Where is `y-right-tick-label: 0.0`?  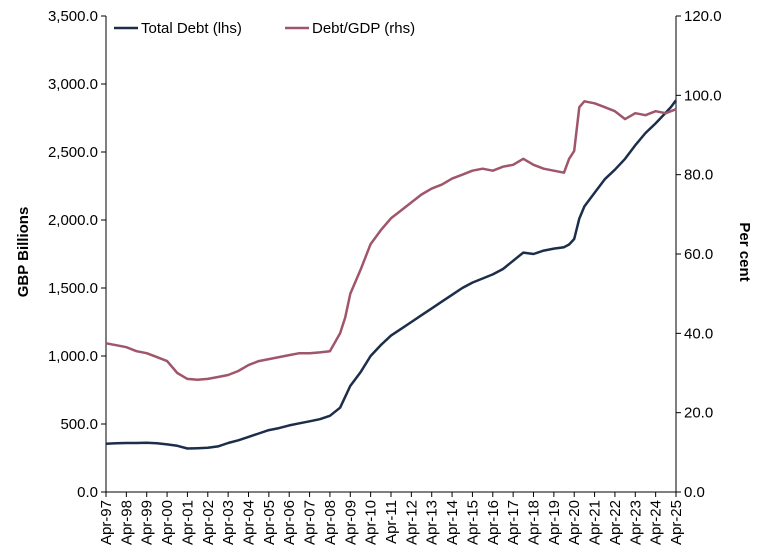 y-right-tick-label: 0.0 is located at coordinates (694, 492).